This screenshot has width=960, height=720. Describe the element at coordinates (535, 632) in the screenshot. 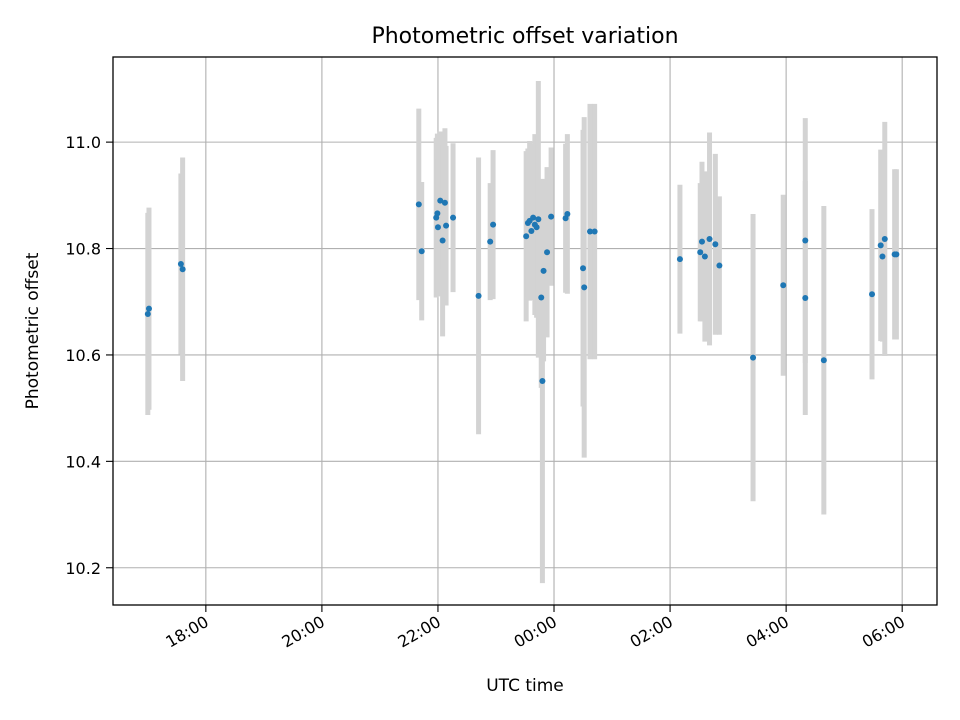

I see `x-tick-label: 00:00` at that location.